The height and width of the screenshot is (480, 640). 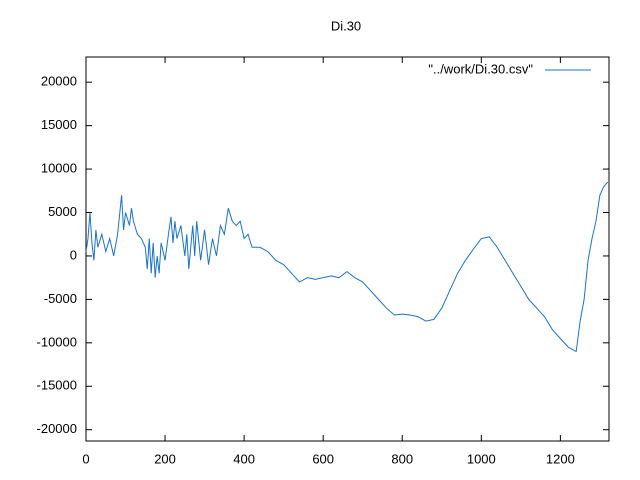 What do you see at coordinates (73, 254) in the screenshot?
I see `y-tick-label: 0` at bounding box center [73, 254].